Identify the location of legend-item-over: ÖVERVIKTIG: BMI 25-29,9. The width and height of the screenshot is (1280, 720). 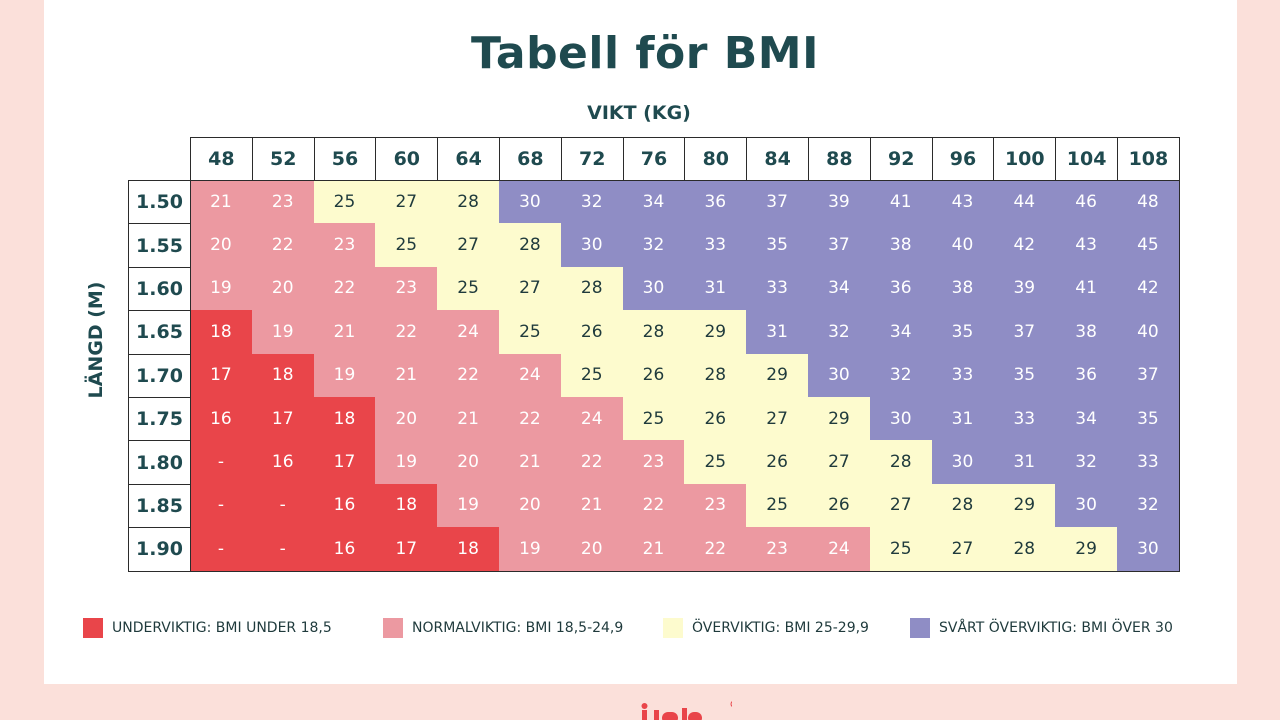
(766, 628).